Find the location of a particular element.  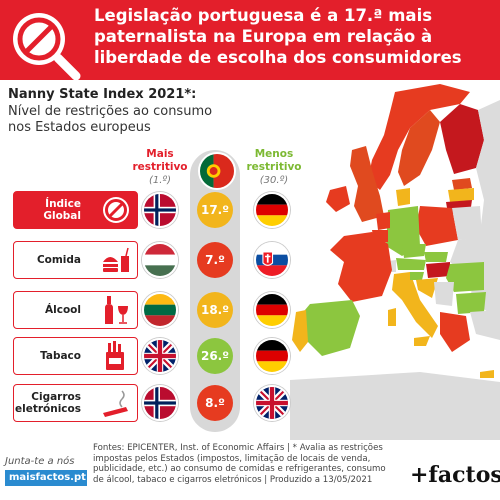

category-alcohol: Álcool is located at coordinates (75, 310).